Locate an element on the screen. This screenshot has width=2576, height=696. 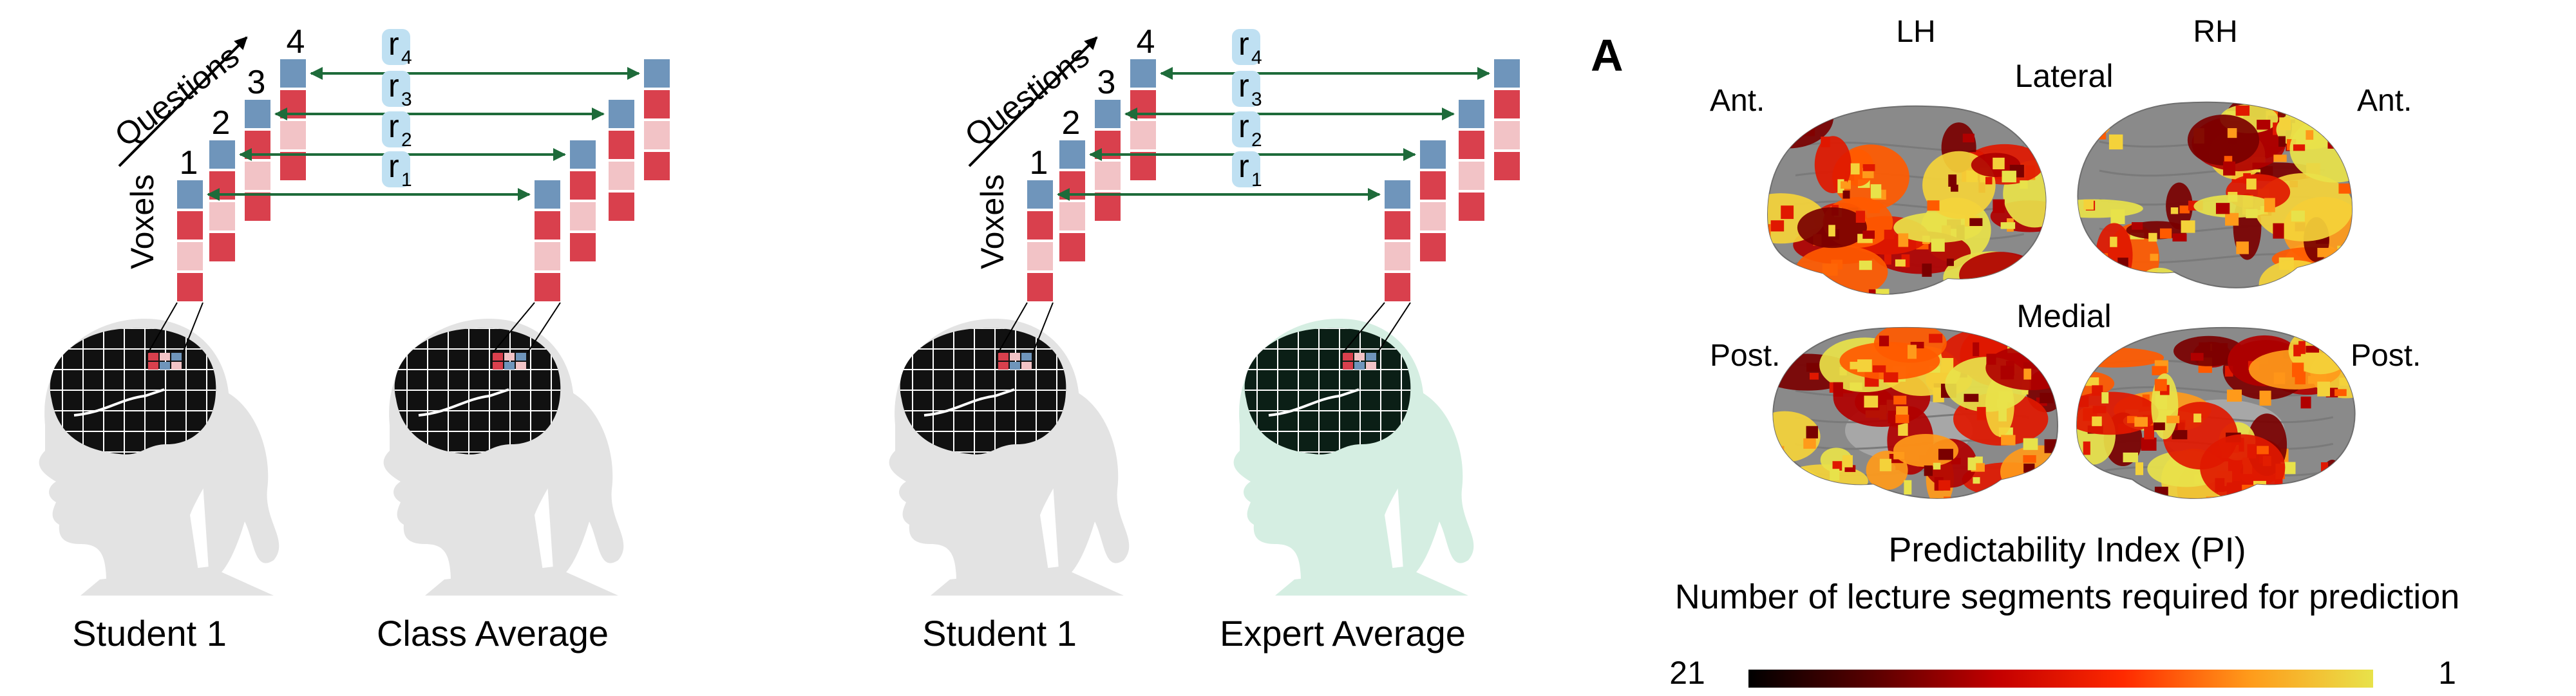
question-number: 1 is located at coordinates (189, 163).